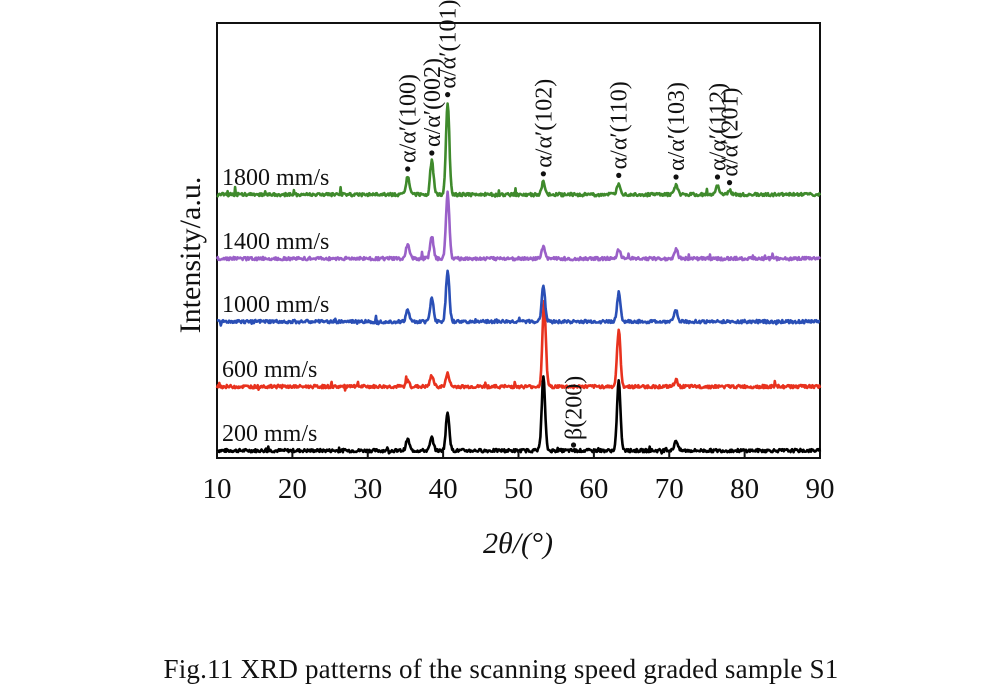  I want to click on x-axis-label: 2θ/(°), so click(518, 543).